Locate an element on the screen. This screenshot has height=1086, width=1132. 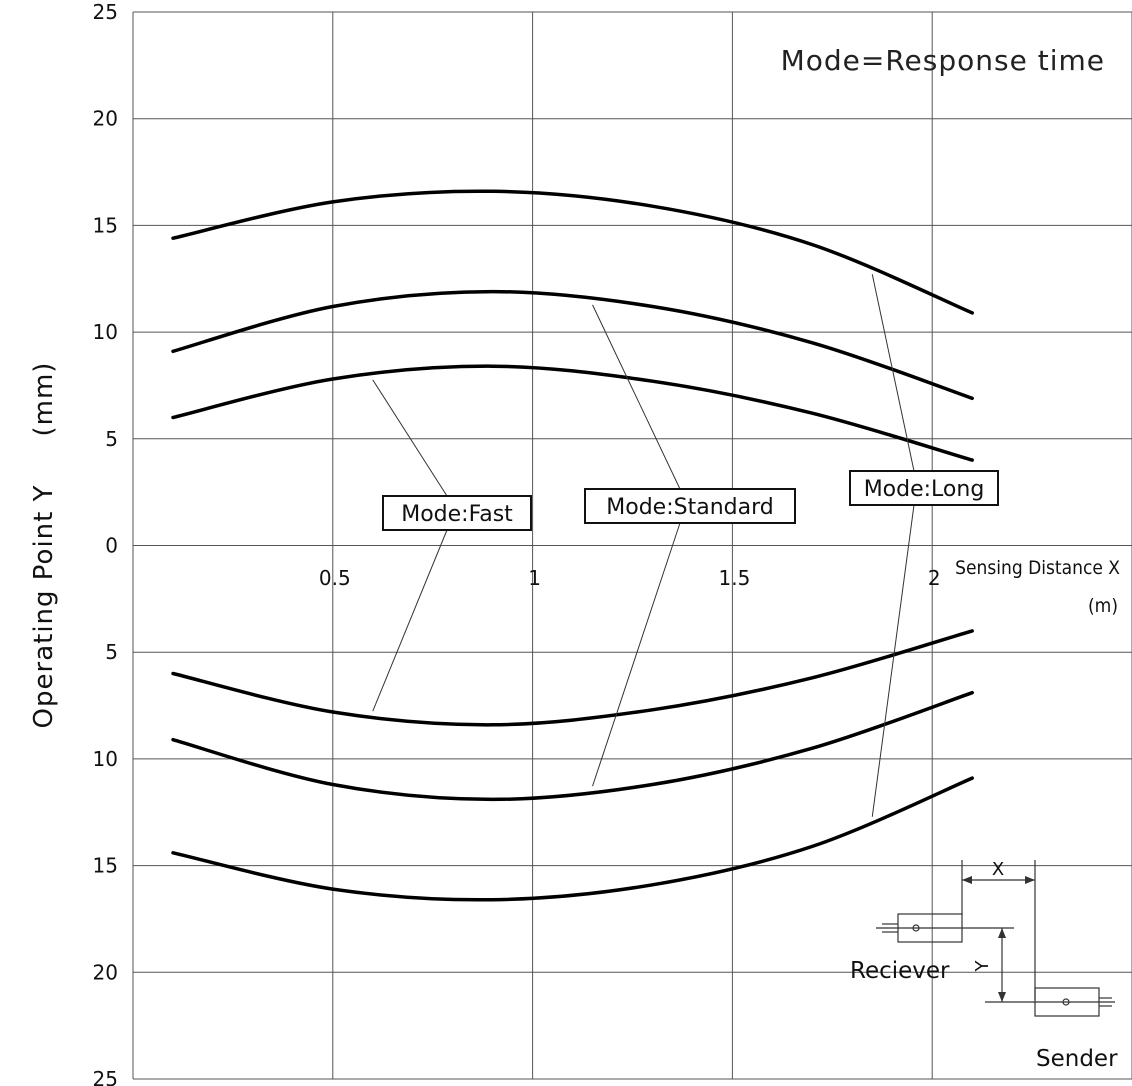
legend-box-standard is located at coordinates (690, 506).